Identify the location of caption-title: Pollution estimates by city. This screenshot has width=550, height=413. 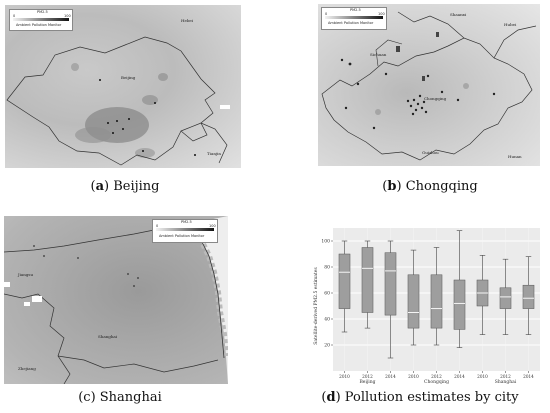
(431, 397).